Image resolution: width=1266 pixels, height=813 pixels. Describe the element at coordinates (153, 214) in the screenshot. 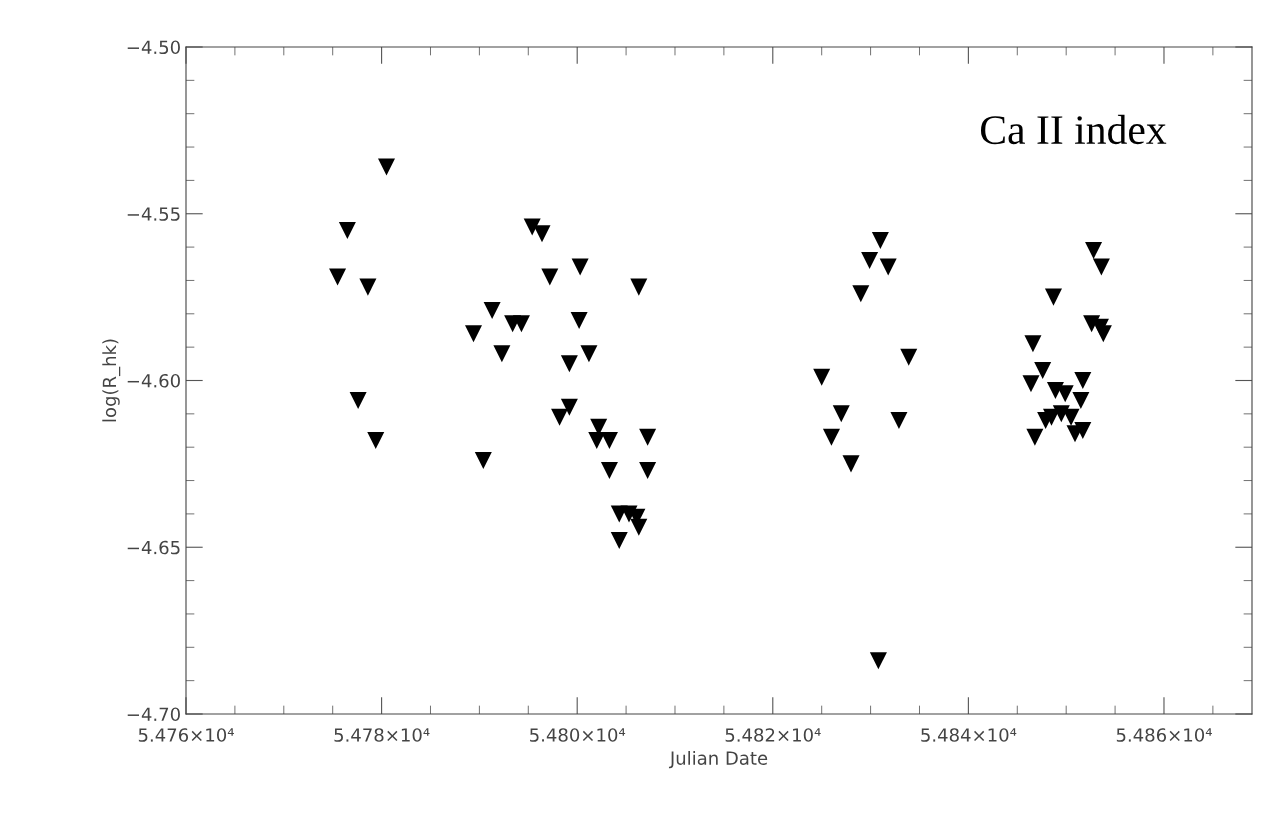

I see `y-tick-label: −4.55` at that location.